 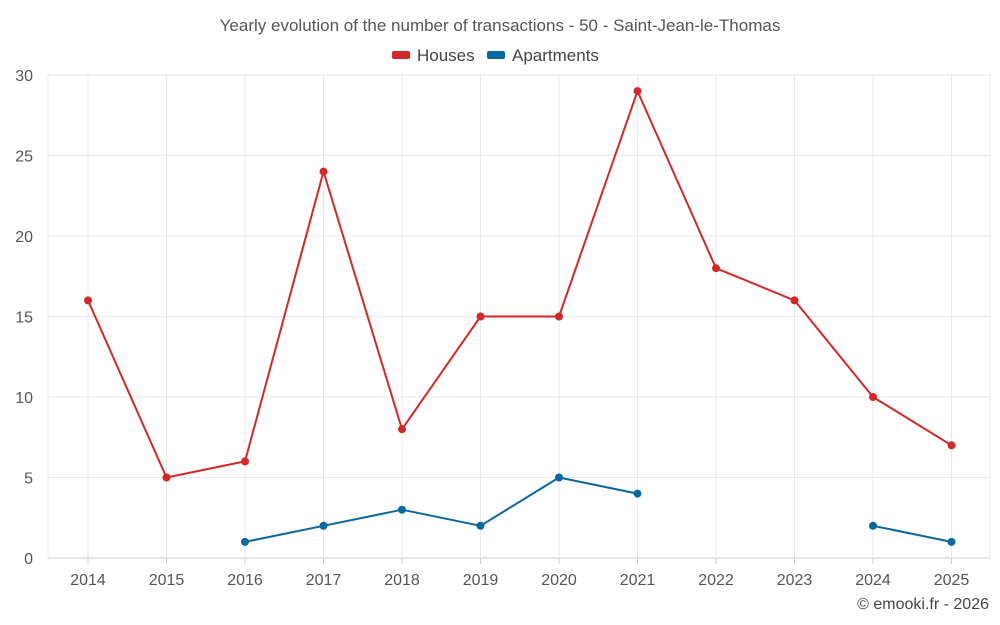 What do you see at coordinates (402, 509) in the screenshot?
I see `data-point-apartments-2018` at bounding box center [402, 509].